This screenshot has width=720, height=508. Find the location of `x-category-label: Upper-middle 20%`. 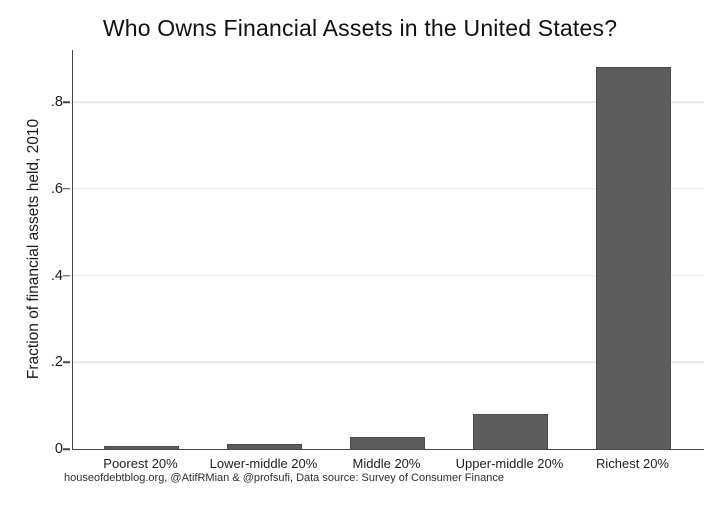

x-category-label: Upper-middle 20% is located at coordinates (509, 463).